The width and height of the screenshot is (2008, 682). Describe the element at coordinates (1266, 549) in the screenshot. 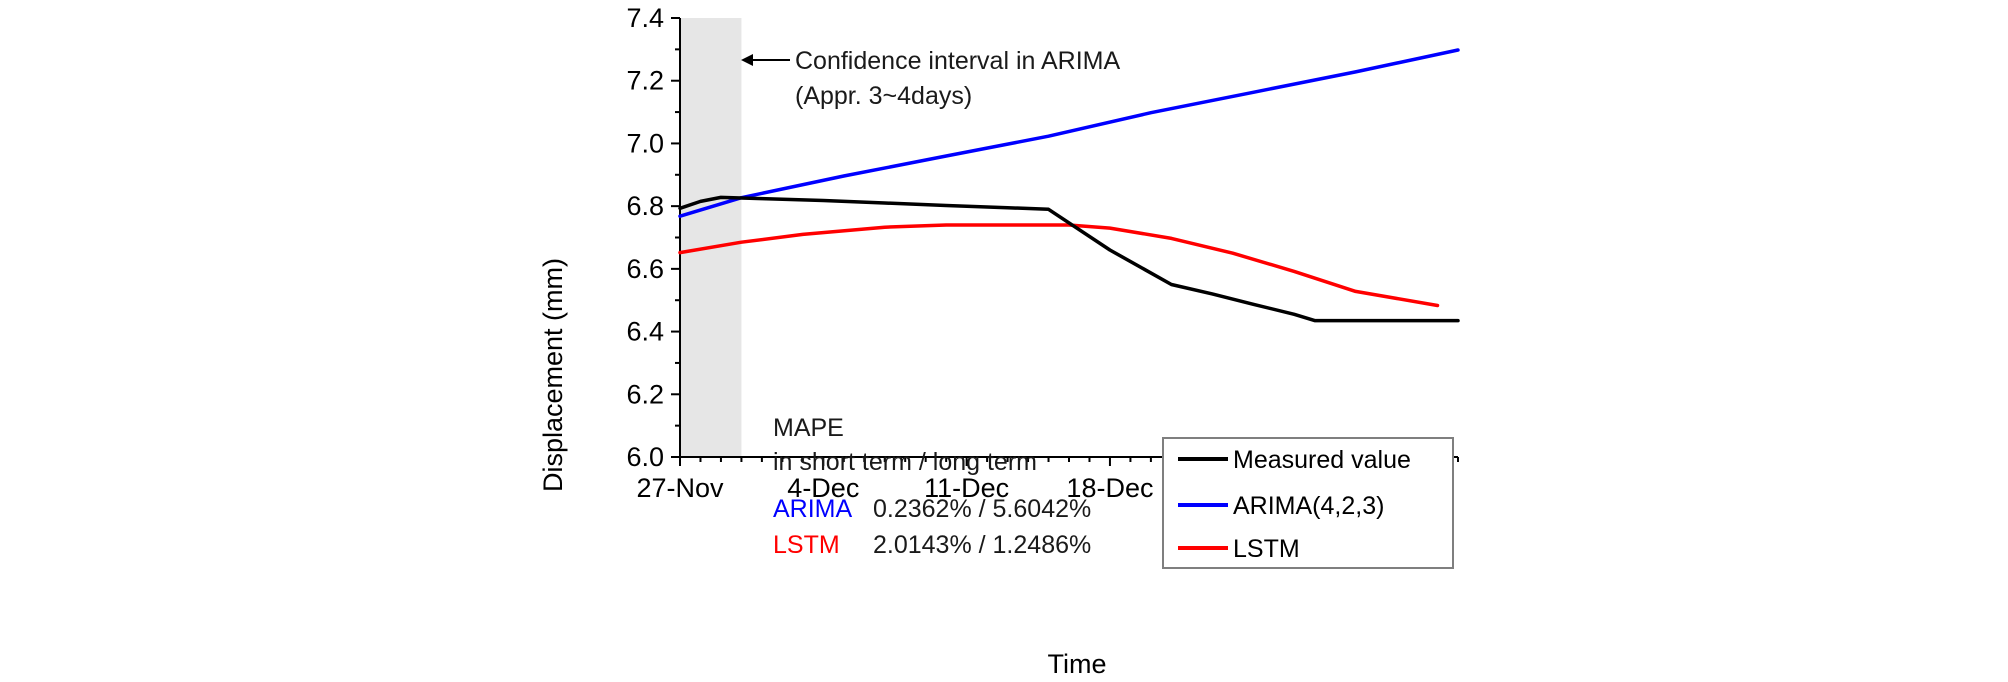

I see `legend-label-lstm: LSTM` at that location.